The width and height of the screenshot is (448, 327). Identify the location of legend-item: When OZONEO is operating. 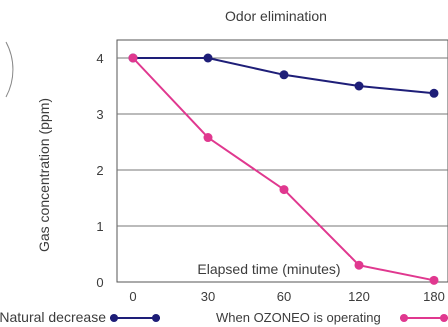
(332, 317).